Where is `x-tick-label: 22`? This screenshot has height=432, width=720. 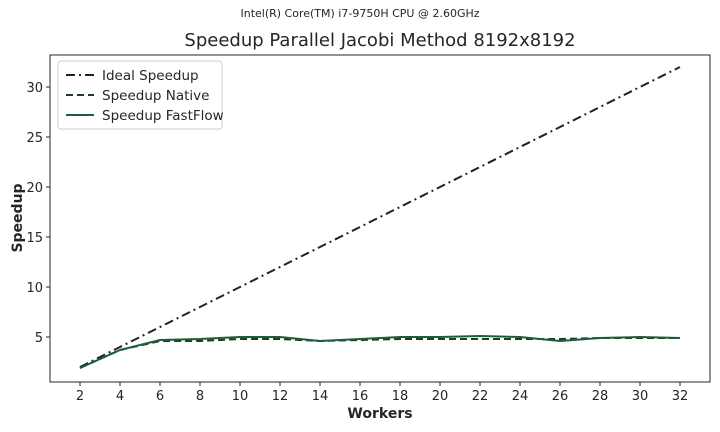
x-tick-label: 22 is located at coordinates (480, 396).